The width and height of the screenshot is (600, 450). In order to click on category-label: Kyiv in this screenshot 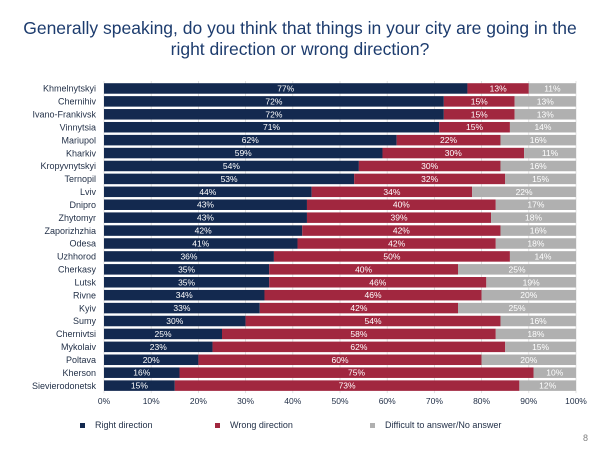, I will do `click(88, 308)`.